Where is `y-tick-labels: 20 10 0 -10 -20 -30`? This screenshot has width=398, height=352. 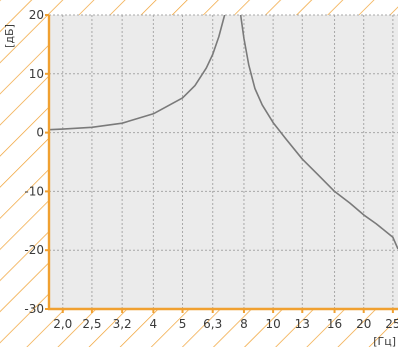 y-tick-labels: 20 10 0 -10 -20 -30 is located at coordinates (36, 162).